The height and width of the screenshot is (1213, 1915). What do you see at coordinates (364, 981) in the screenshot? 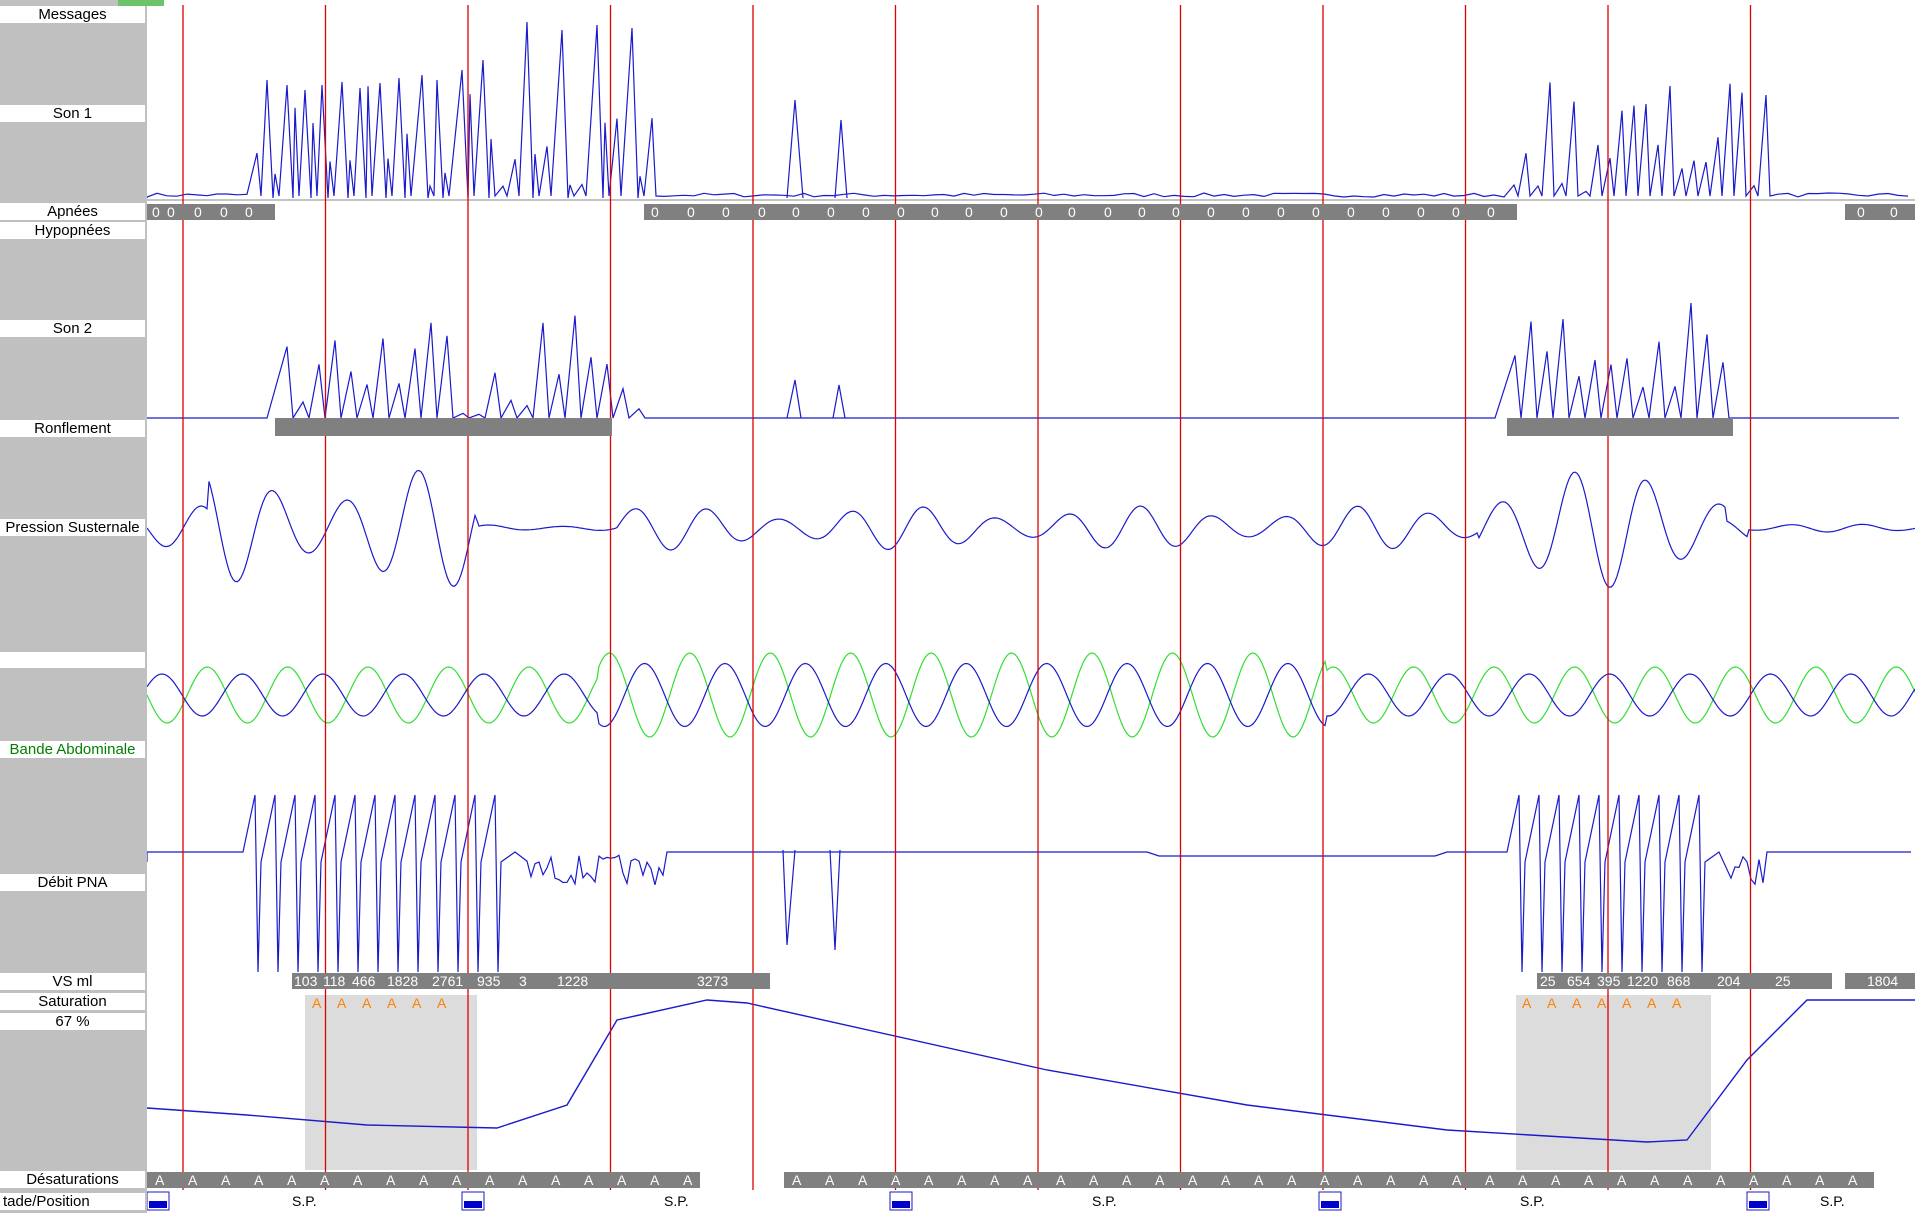
I see `vs-value: 466` at bounding box center [364, 981].